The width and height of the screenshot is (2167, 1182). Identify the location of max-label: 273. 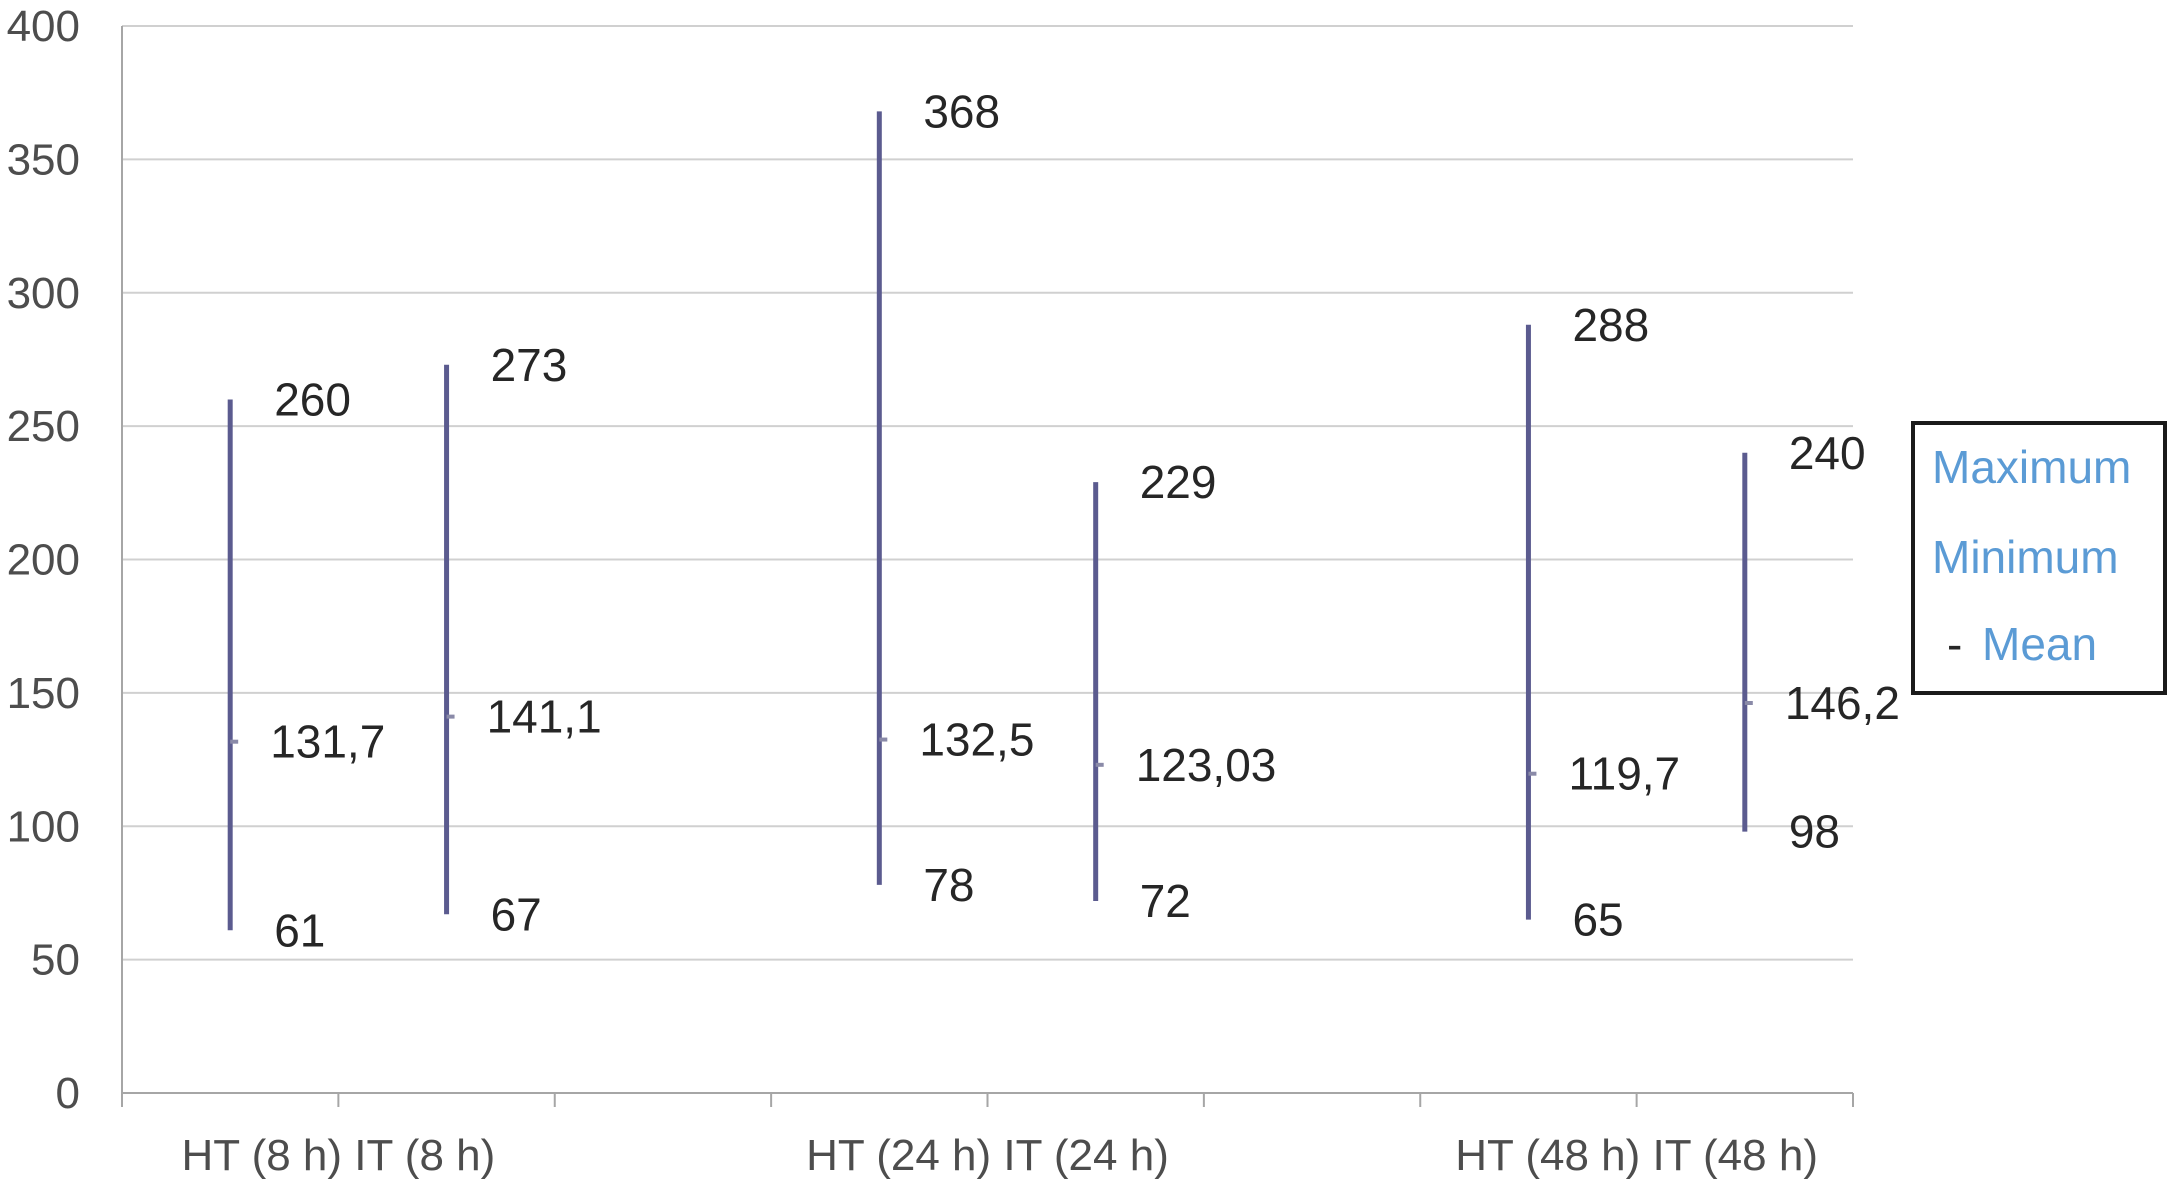
(529, 365).